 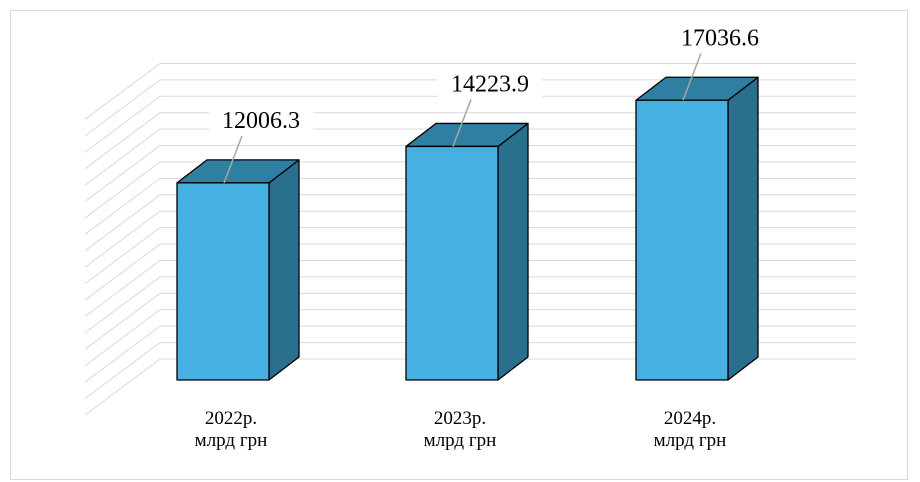 I want to click on data-label: 12006.3, so click(x=261, y=121).